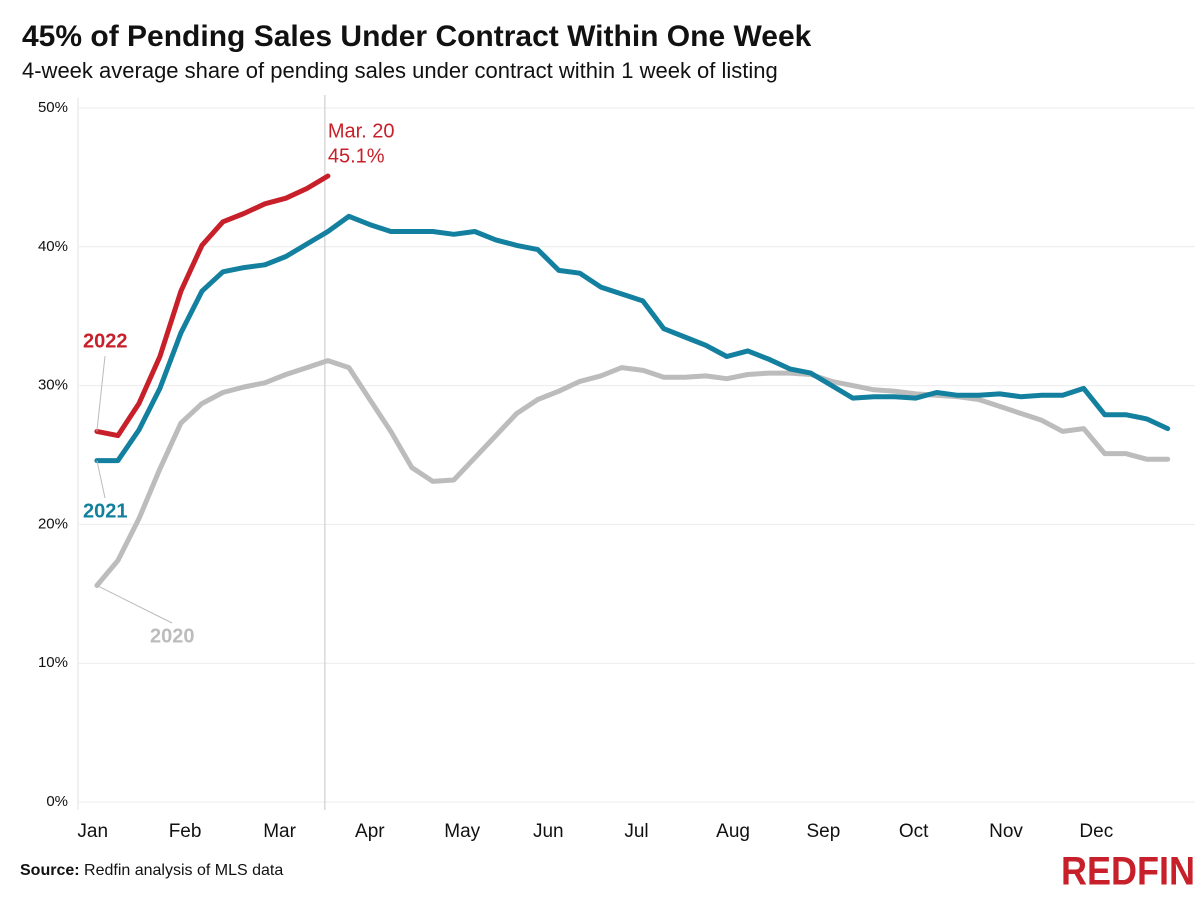 The width and height of the screenshot is (1200, 905). I want to click on source: Source: Redfin analysis of MLS data, so click(151, 870).